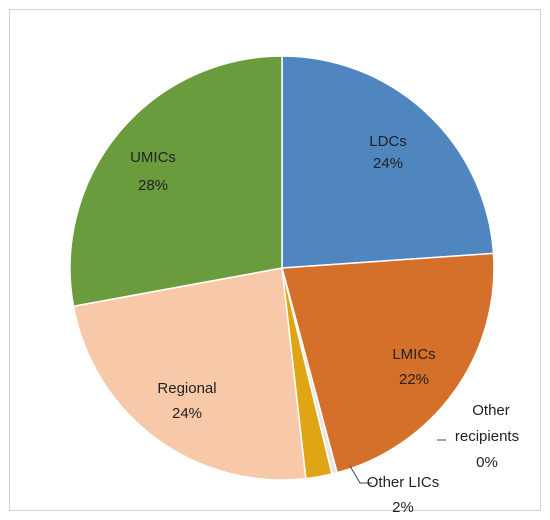 The height and width of the screenshot is (520, 550). Describe the element at coordinates (186, 388) in the screenshot. I see `slice-label: Regional` at that location.